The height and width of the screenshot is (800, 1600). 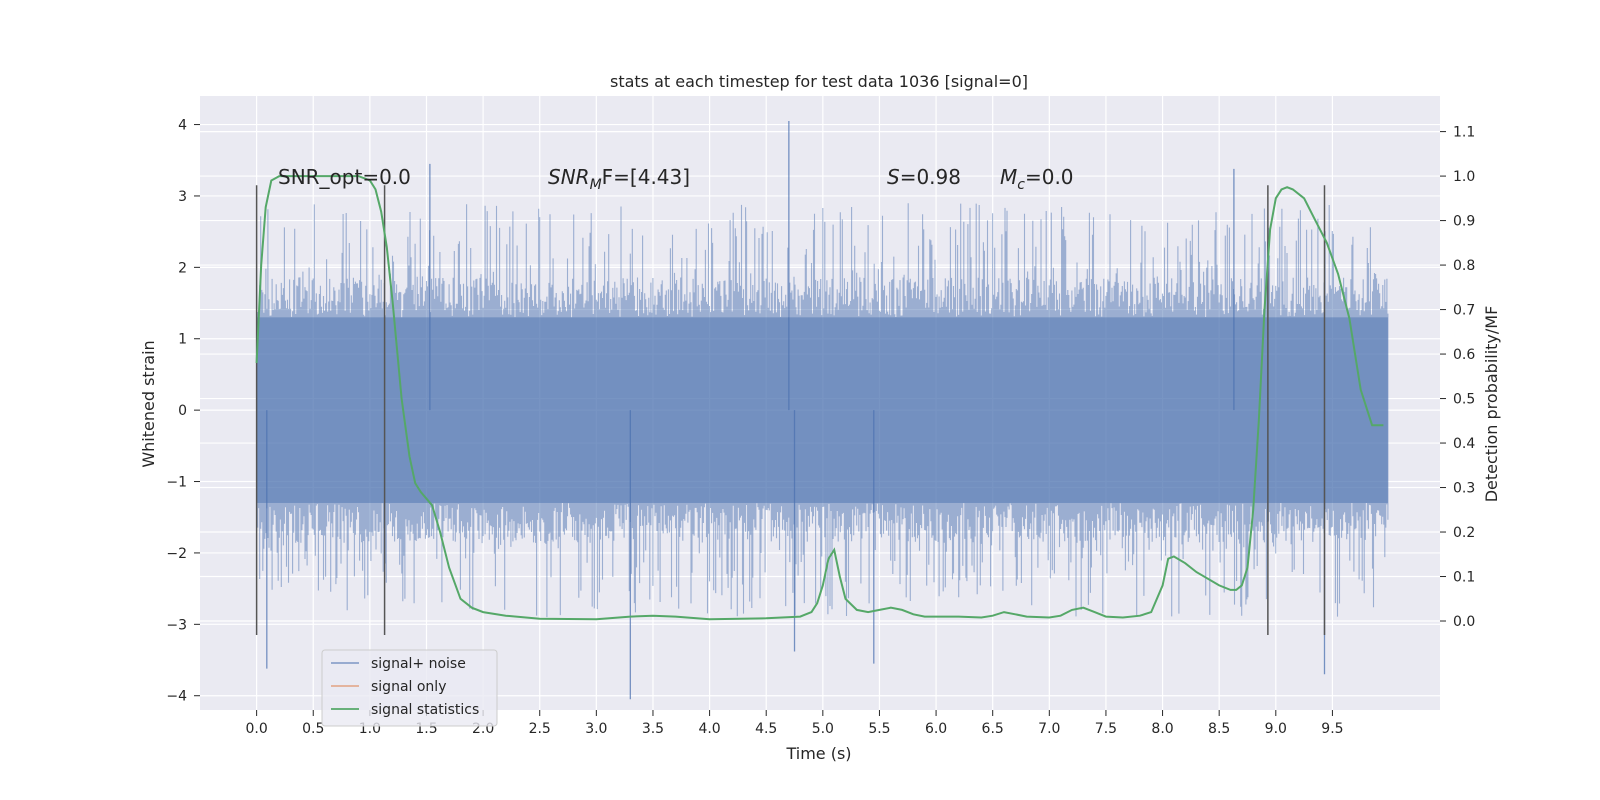 I want to click on annotation-mc-value: Mc=0.0, so click(x=1037, y=179).